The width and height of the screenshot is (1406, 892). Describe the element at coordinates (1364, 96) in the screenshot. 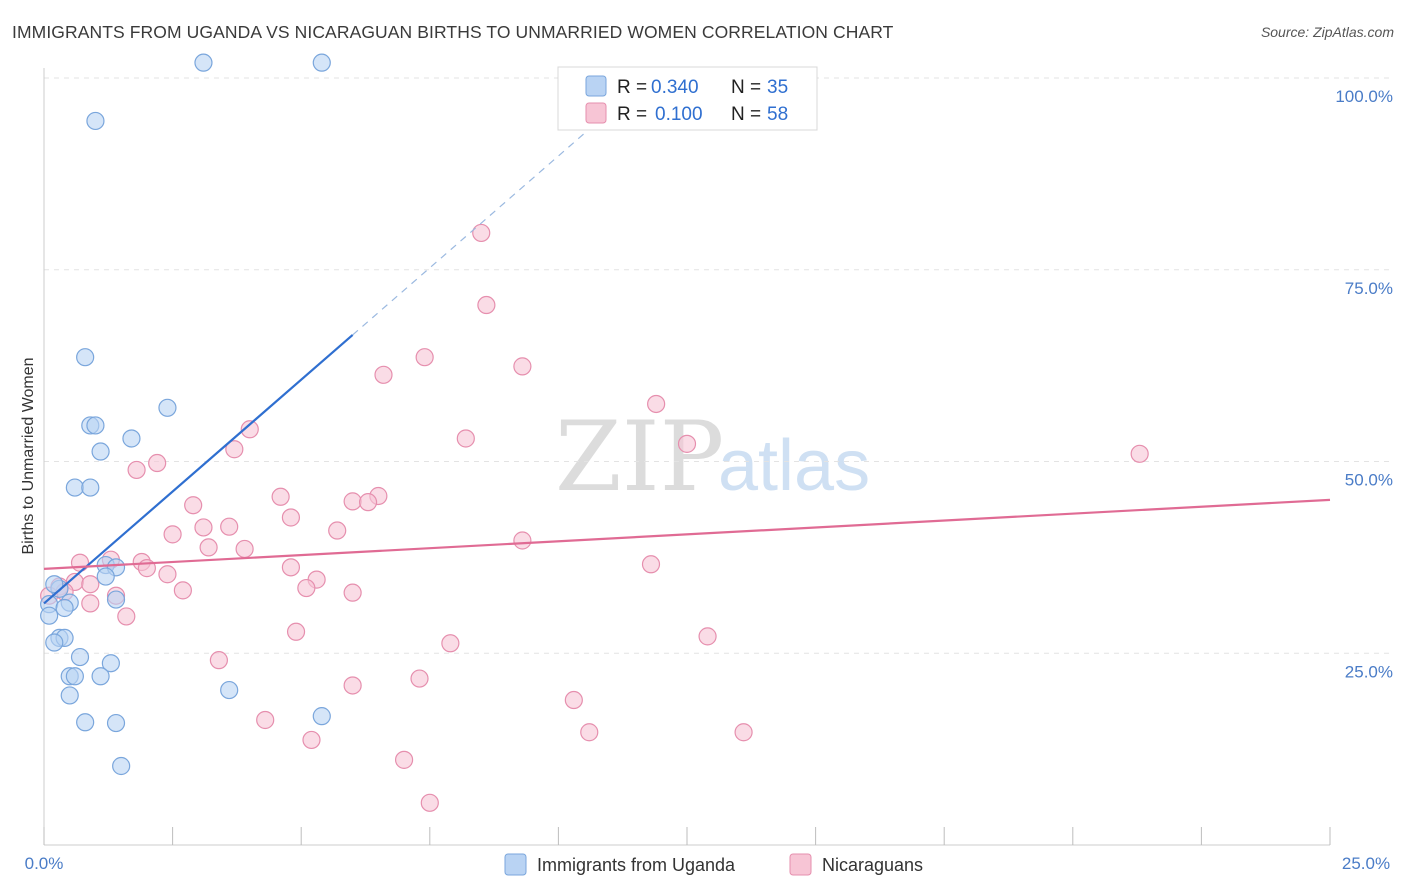

I see `y-tick-label: 100.0%` at that location.